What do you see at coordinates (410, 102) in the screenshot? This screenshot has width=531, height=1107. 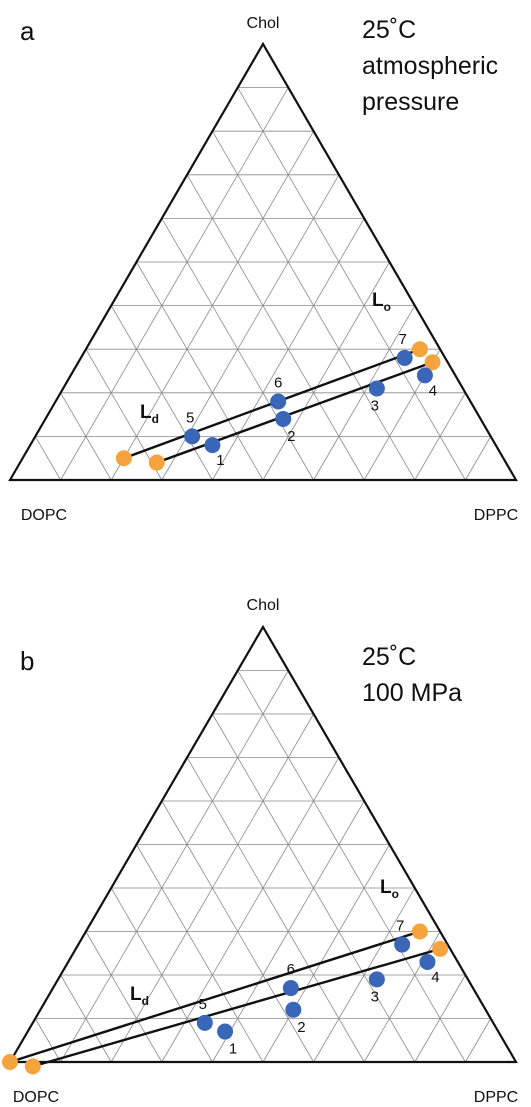 I see `condition-line-3: pressure` at bounding box center [410, 102].